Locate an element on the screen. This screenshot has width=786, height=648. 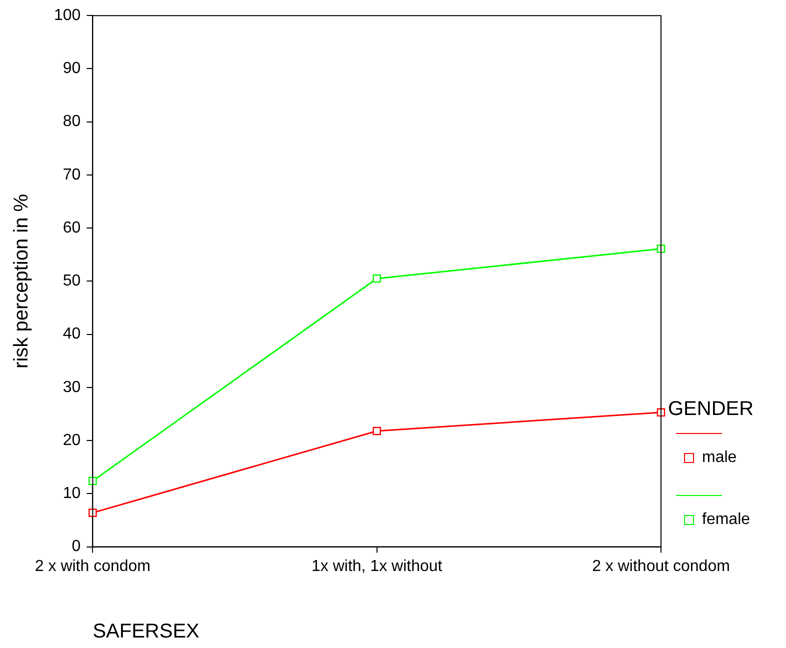
x-axis-title: SAFERSEX is located at coordinates (146, 631).